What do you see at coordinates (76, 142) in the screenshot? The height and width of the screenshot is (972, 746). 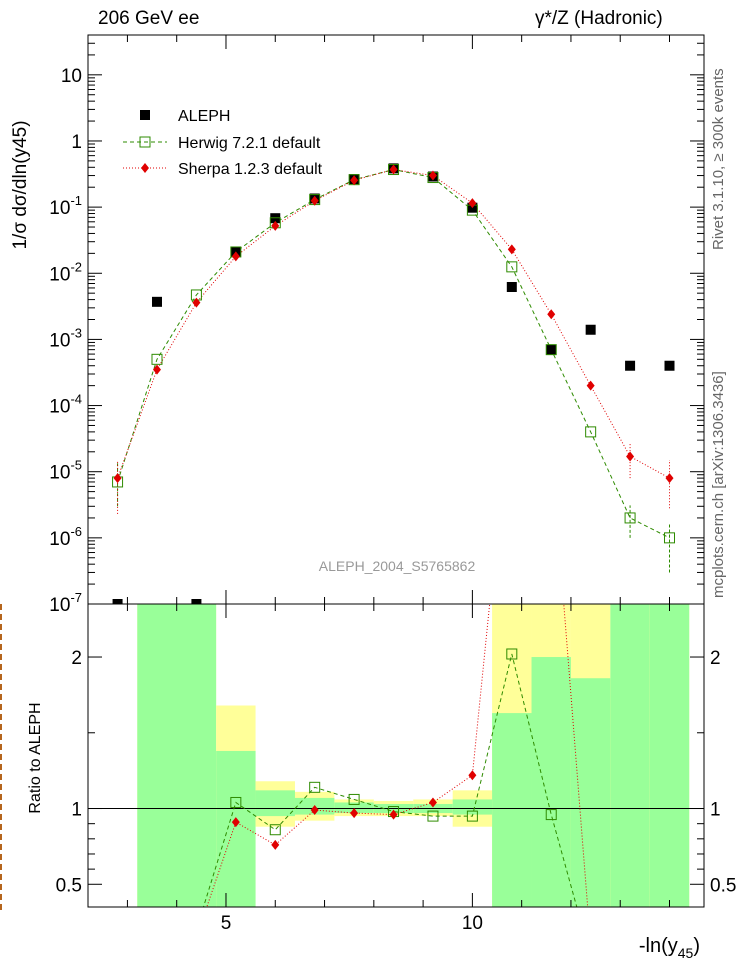 I see `y-tick-label: 1` at bounding box center [76, 142].